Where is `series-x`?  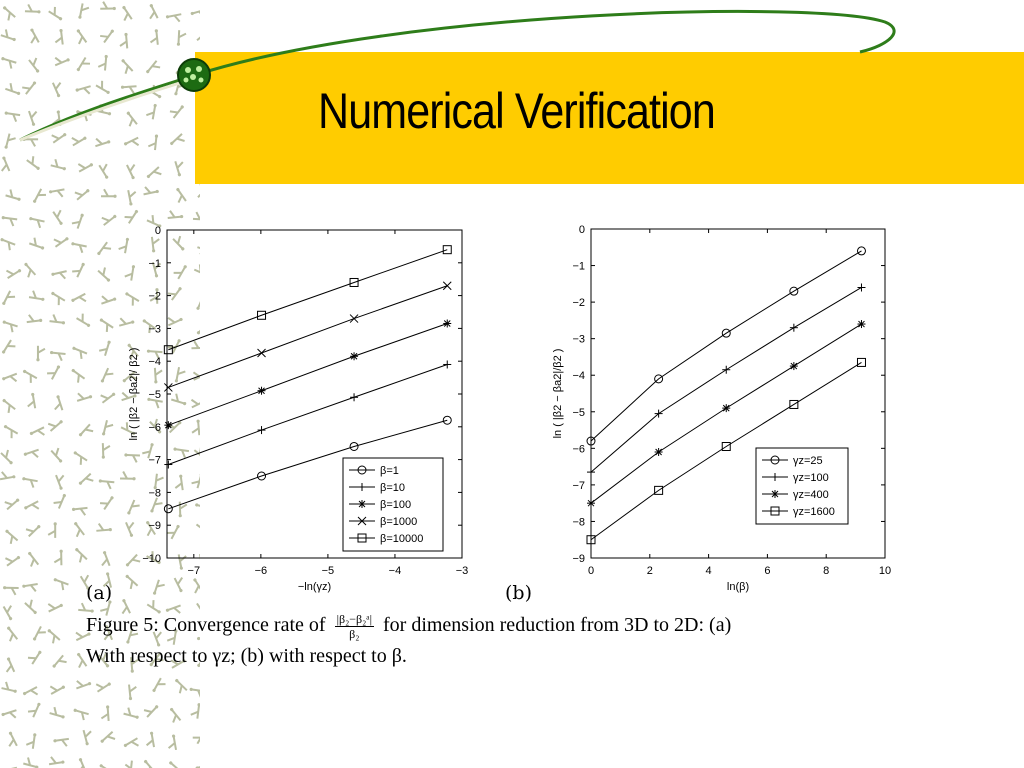 series-x is located at coordinates (307, 336).